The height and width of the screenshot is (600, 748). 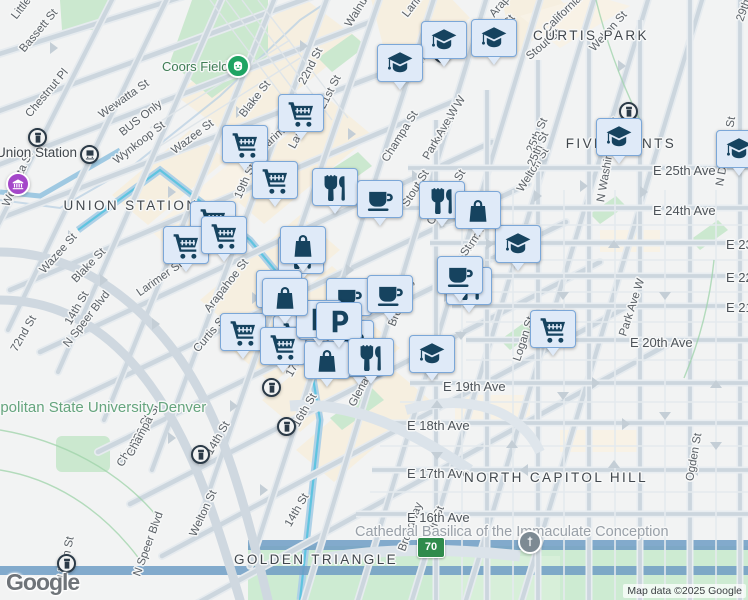 I want to click on map-attribution: Map data ©2025 Google, so click(x=684, y=591).